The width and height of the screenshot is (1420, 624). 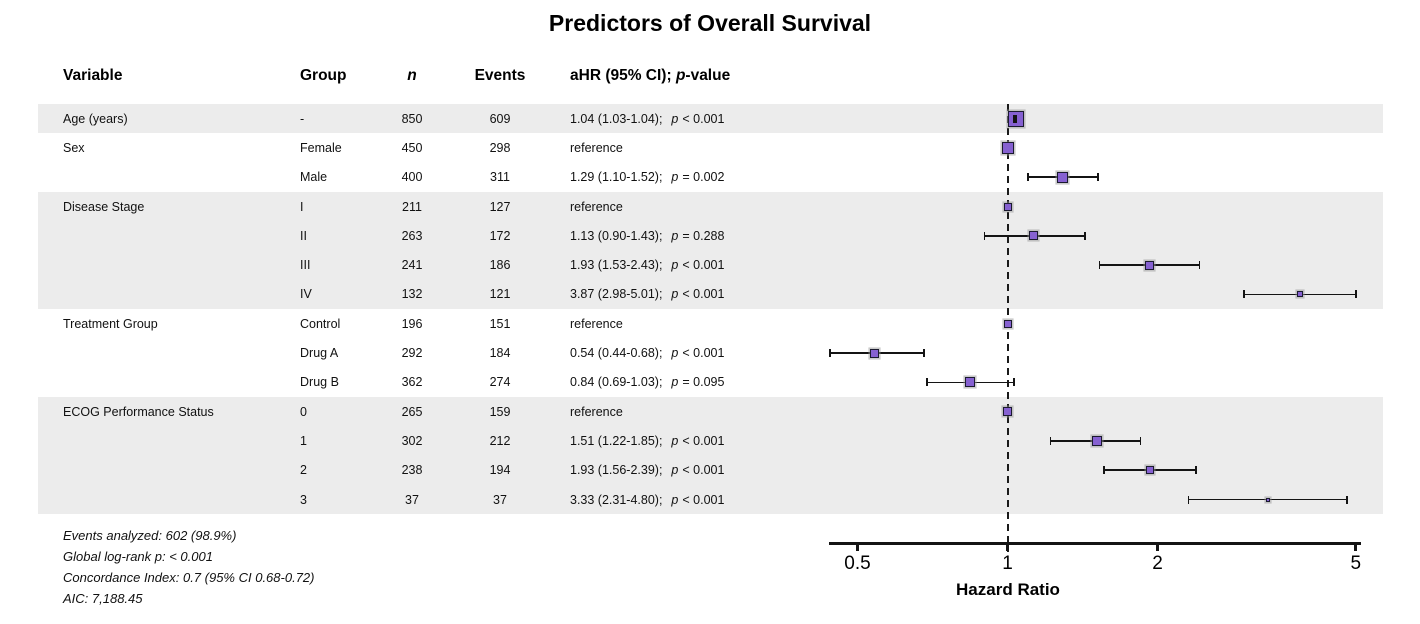 I want to click on row-hr-text: 3.33 (2.31-4.80);, so click(x=616, y=499).